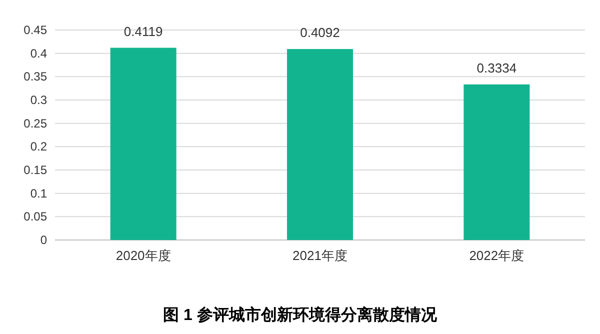  What do you see at coordinates (496, 68) in the screenshot?
I see `data-label: 0.3334` at bounding box center [496, 68].